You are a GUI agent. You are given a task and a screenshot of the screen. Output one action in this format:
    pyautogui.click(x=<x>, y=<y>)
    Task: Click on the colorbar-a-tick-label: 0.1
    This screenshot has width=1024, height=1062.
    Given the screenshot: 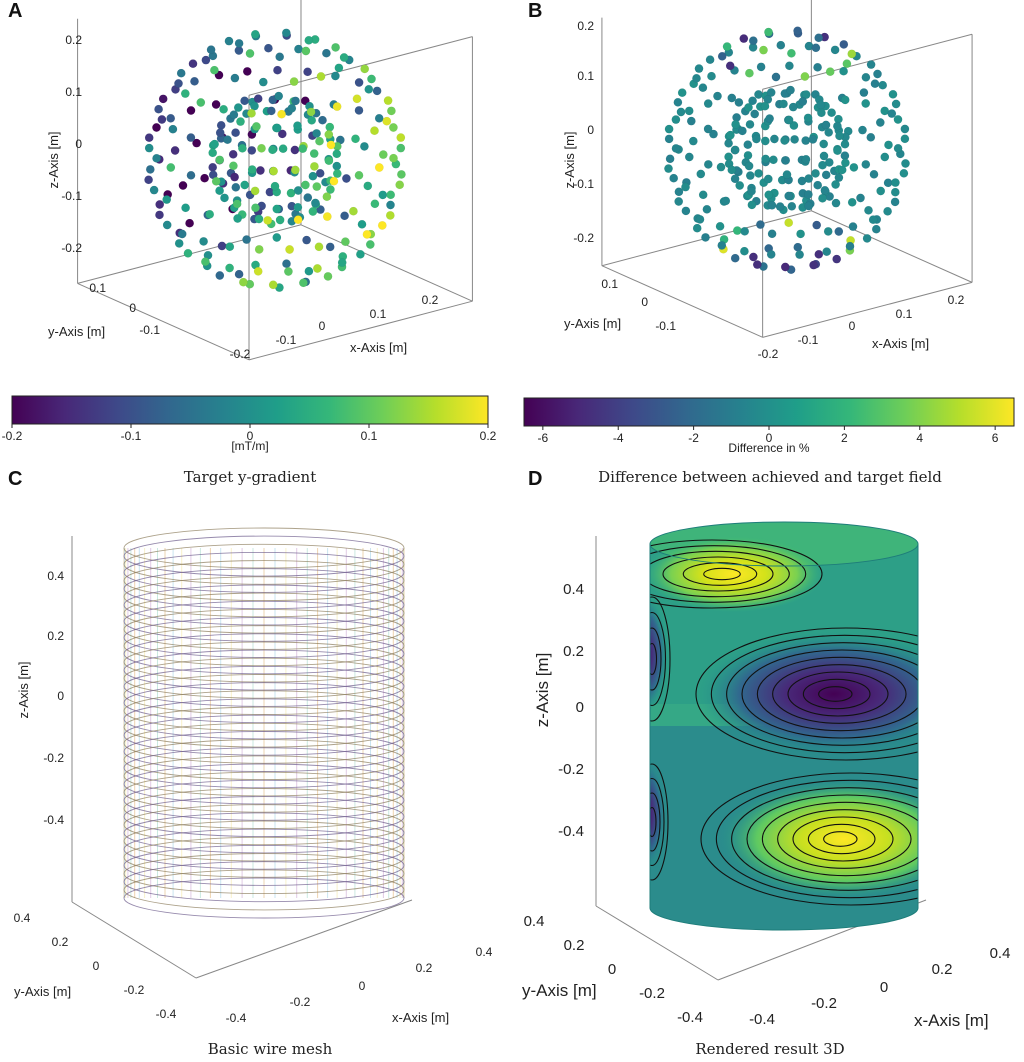 What is the action you would take?
    pyautogui.click(x=369, y=436)
    